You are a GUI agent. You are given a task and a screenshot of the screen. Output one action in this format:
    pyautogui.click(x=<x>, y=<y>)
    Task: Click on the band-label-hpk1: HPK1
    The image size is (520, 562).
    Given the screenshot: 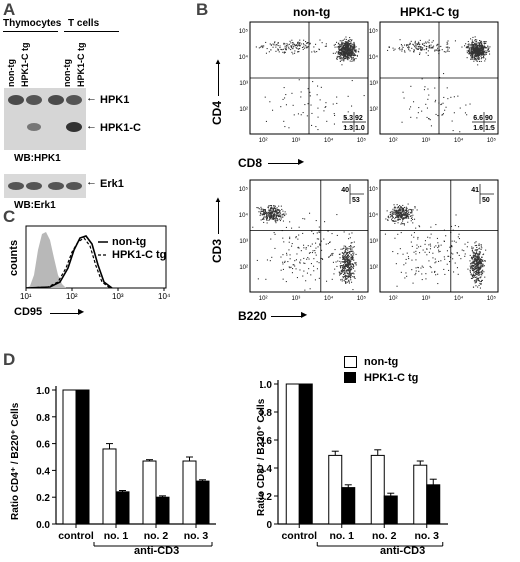 What is the action you would take?
    pyautogui.click(x=115, y=100)
    